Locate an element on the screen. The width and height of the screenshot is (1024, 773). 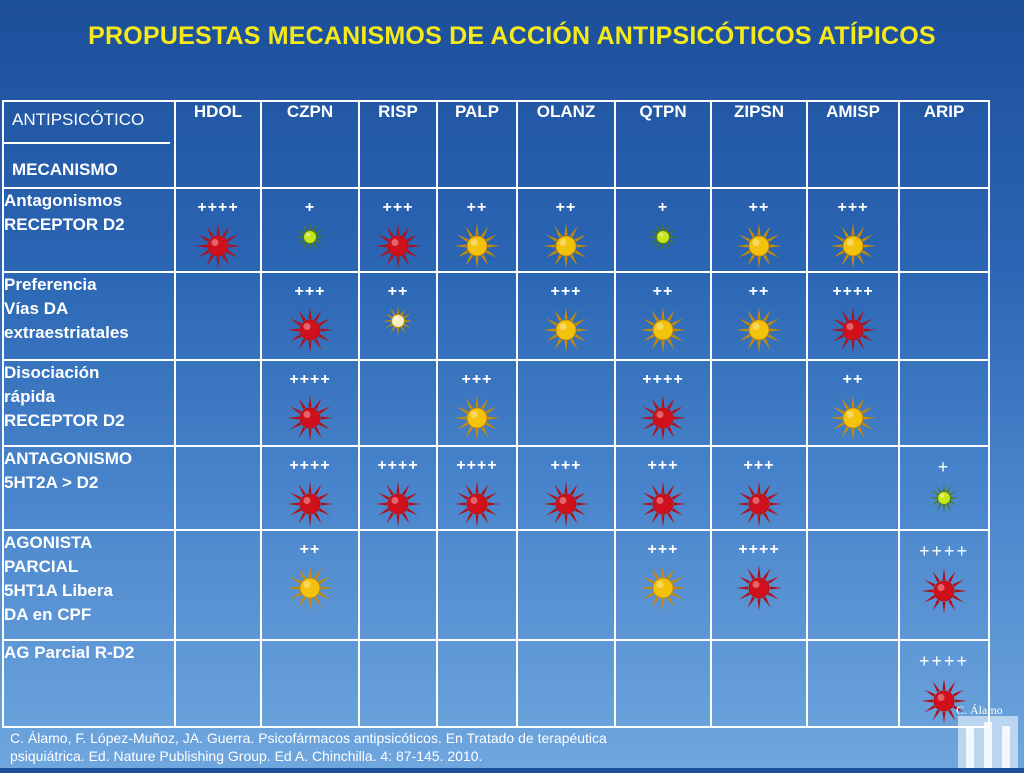
mechanism-label-line: Vías DA is located at coordinates (36, 308).